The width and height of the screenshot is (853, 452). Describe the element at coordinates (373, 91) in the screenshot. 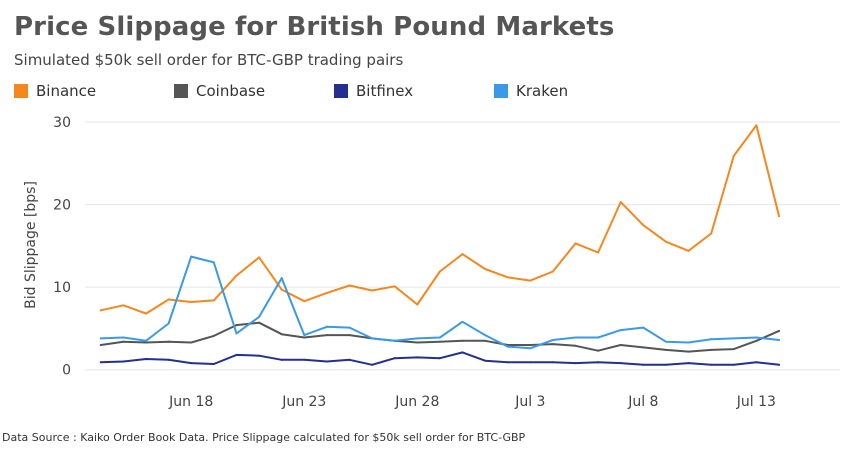

I see `legend-item-bitfinex: Bitfinex` at that location.